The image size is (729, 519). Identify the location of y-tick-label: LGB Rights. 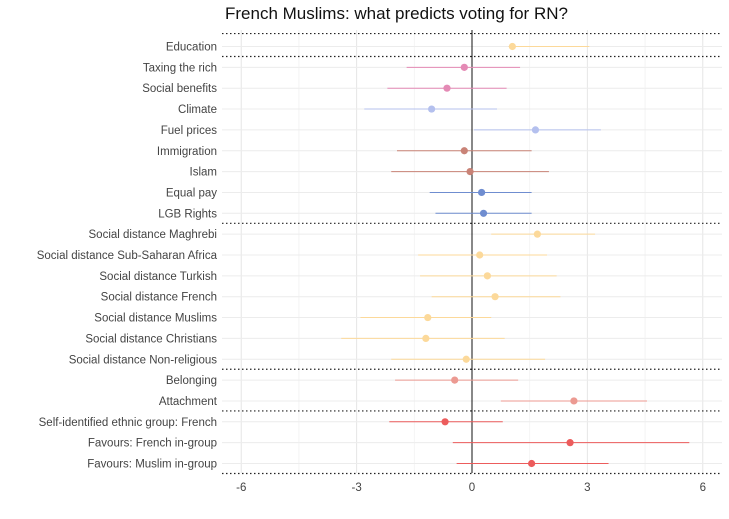
(187, 214).